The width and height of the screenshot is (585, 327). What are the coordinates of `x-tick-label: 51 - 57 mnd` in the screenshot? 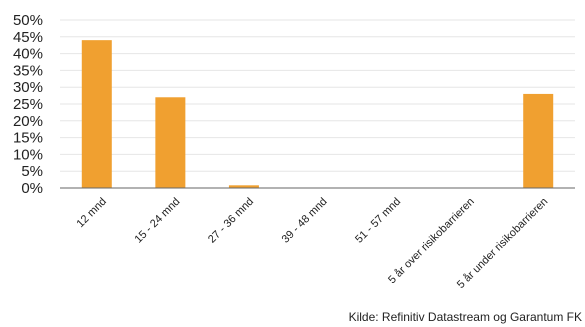 It's located at (378, 221).